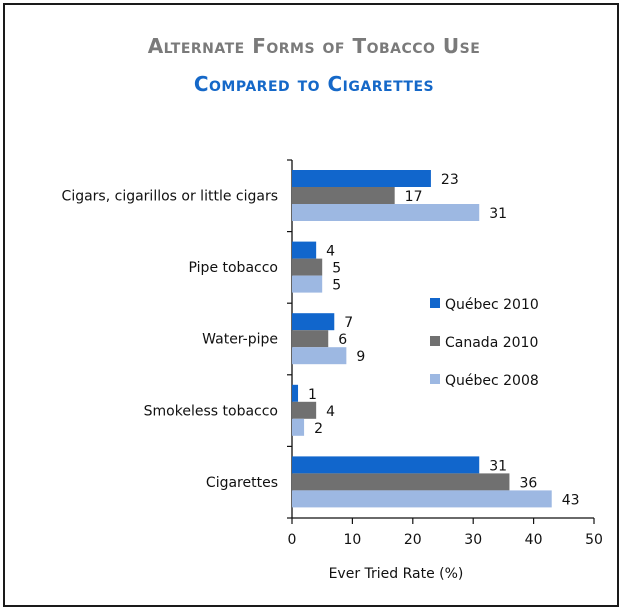  Describe the element at coordinates (396, 574) in the screenshot. I see `x-axis-label: Ever Tried Rate (%)` at that location.